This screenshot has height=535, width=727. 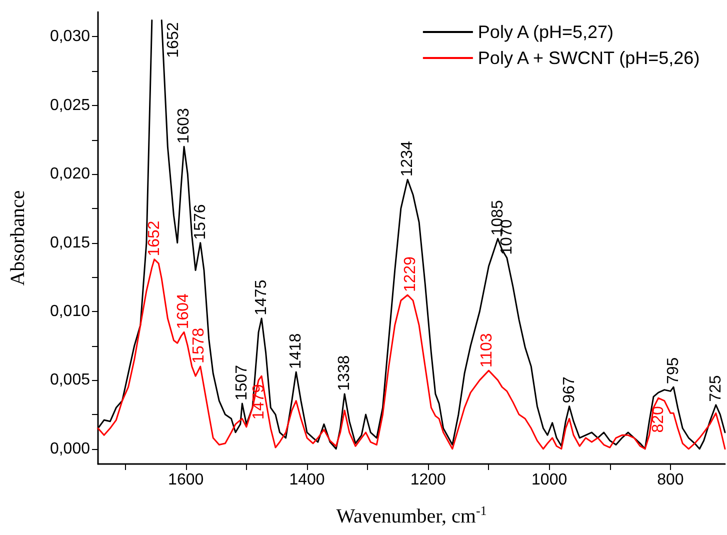 What do you see at coordinates (715, 388) in the screenshot?
I see `annotation: 725` at bounding box center [715, 388].